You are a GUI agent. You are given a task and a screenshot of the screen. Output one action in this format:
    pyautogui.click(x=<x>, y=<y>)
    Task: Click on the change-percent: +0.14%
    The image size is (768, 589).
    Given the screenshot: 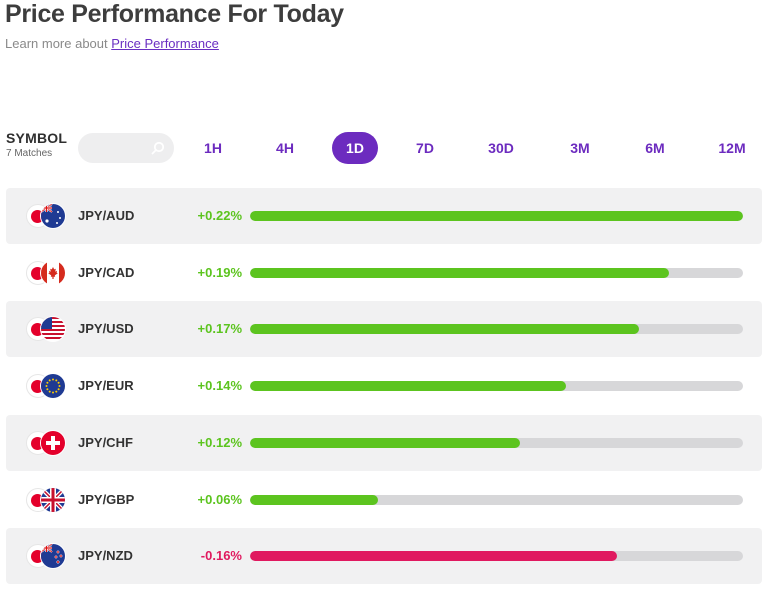 What is the action you would take?
    pyautogui.click(x=219, y=385)
    